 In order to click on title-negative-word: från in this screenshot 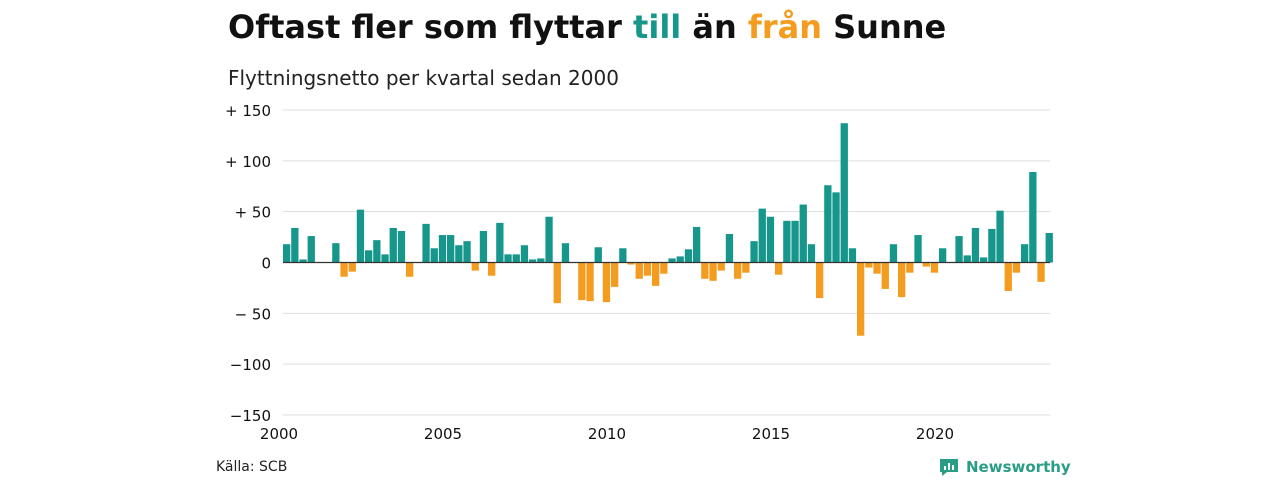, I will do `click(784, 27)`.